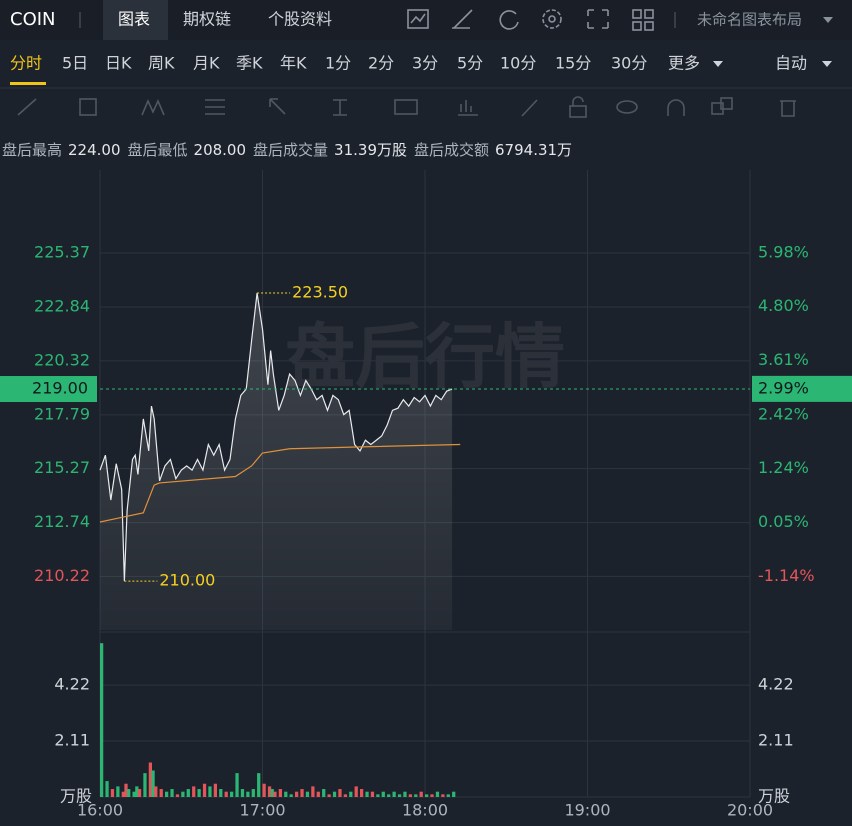  Describe the element at coordinates (100, 810) in the screenshot. I see `x-tick-label: 16:00` at that location.